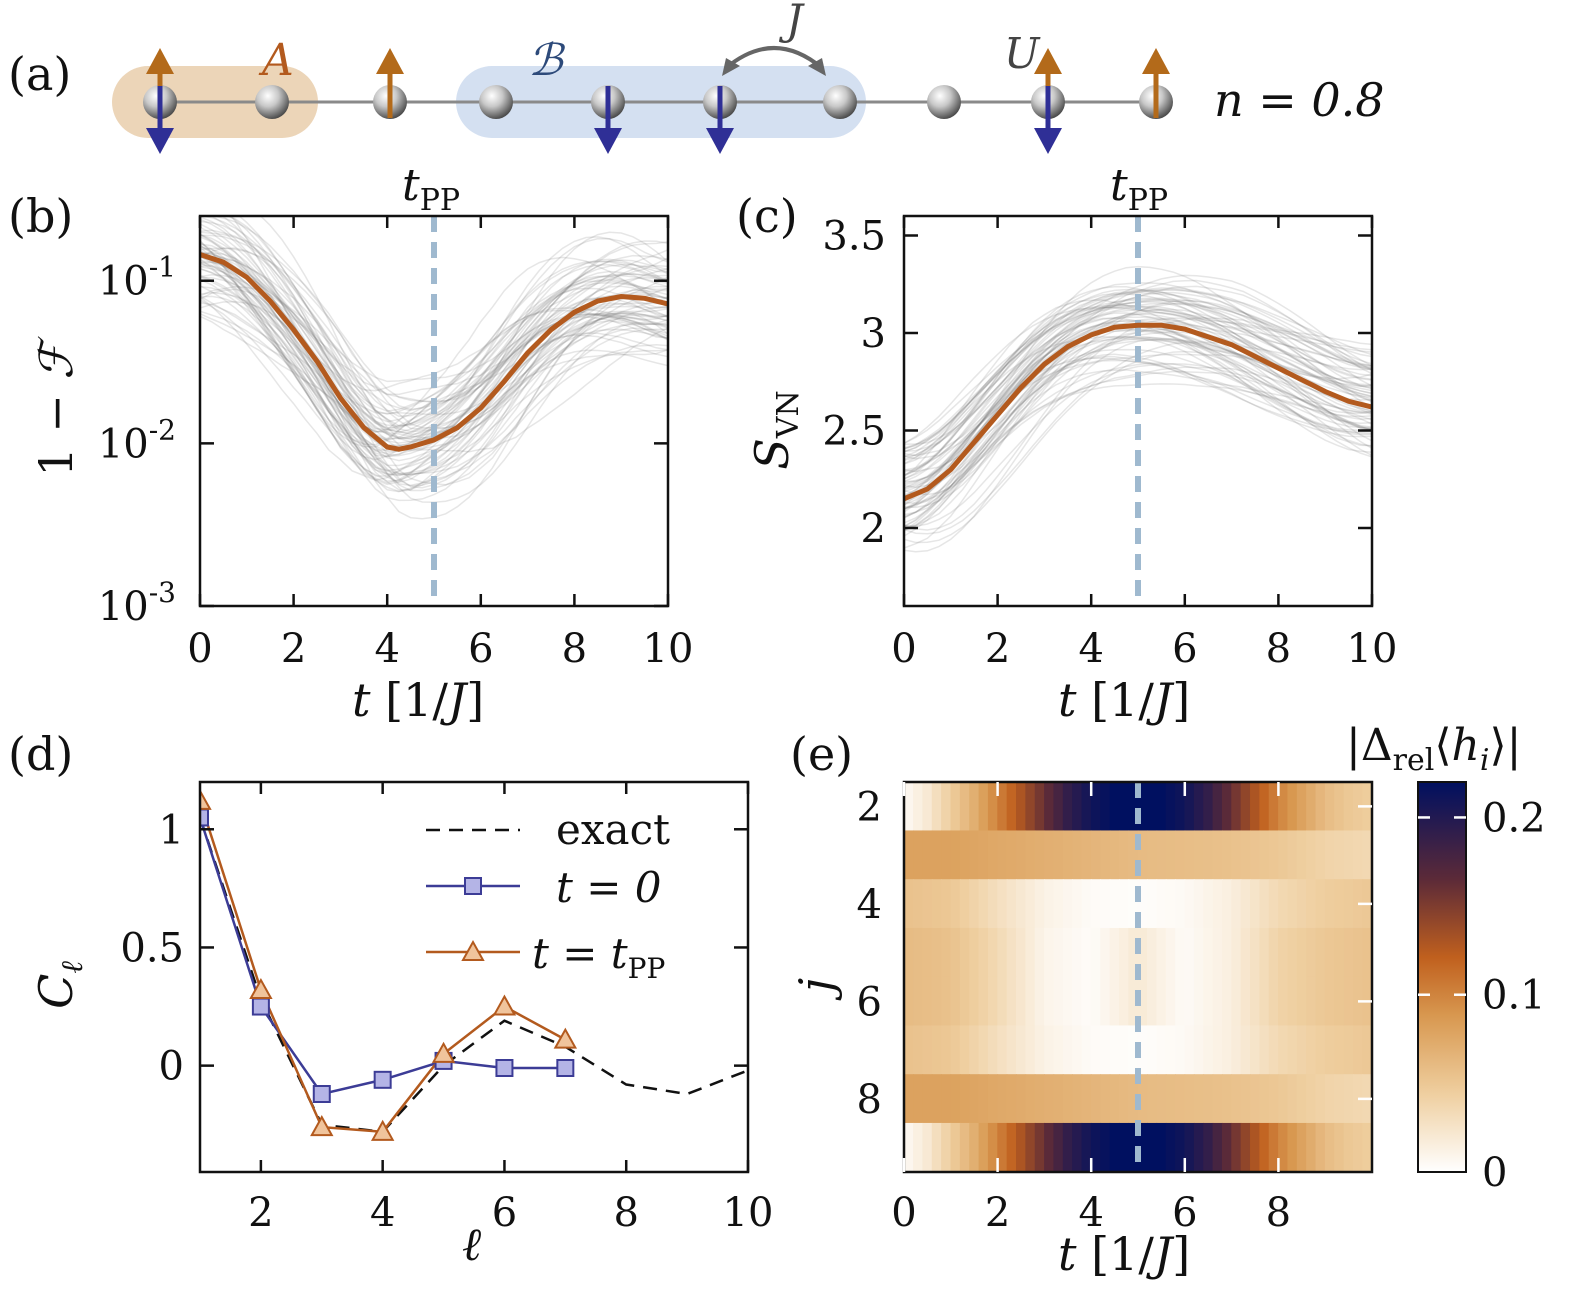 The image size is (1576, 1299). What do you see at coordinates (816, 989) in the screenshot?
I see `panel-e-ylabel: j` at bounding box center [816, 989].